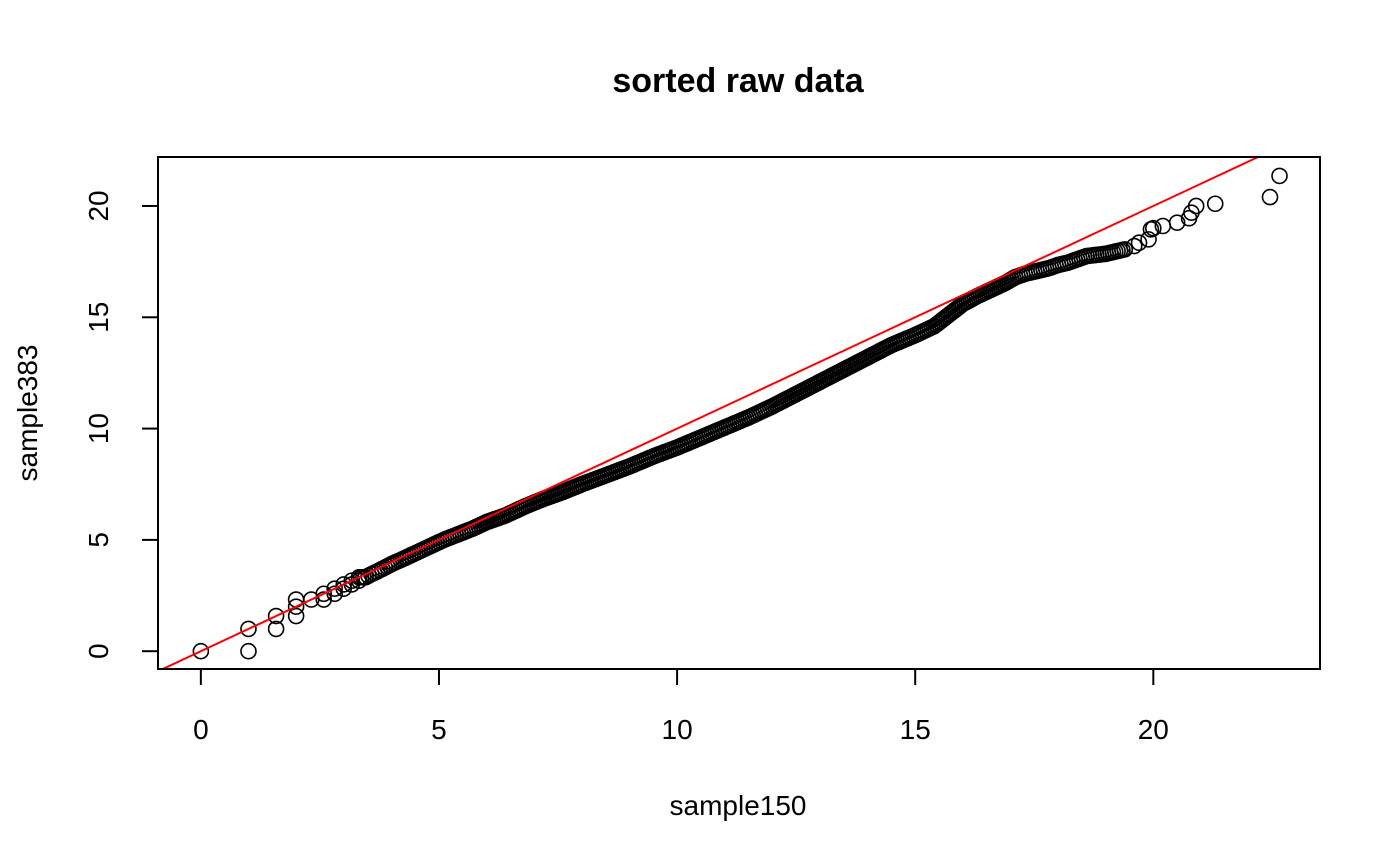  I want to click on y-tick-label: 10, so click(98, 428).